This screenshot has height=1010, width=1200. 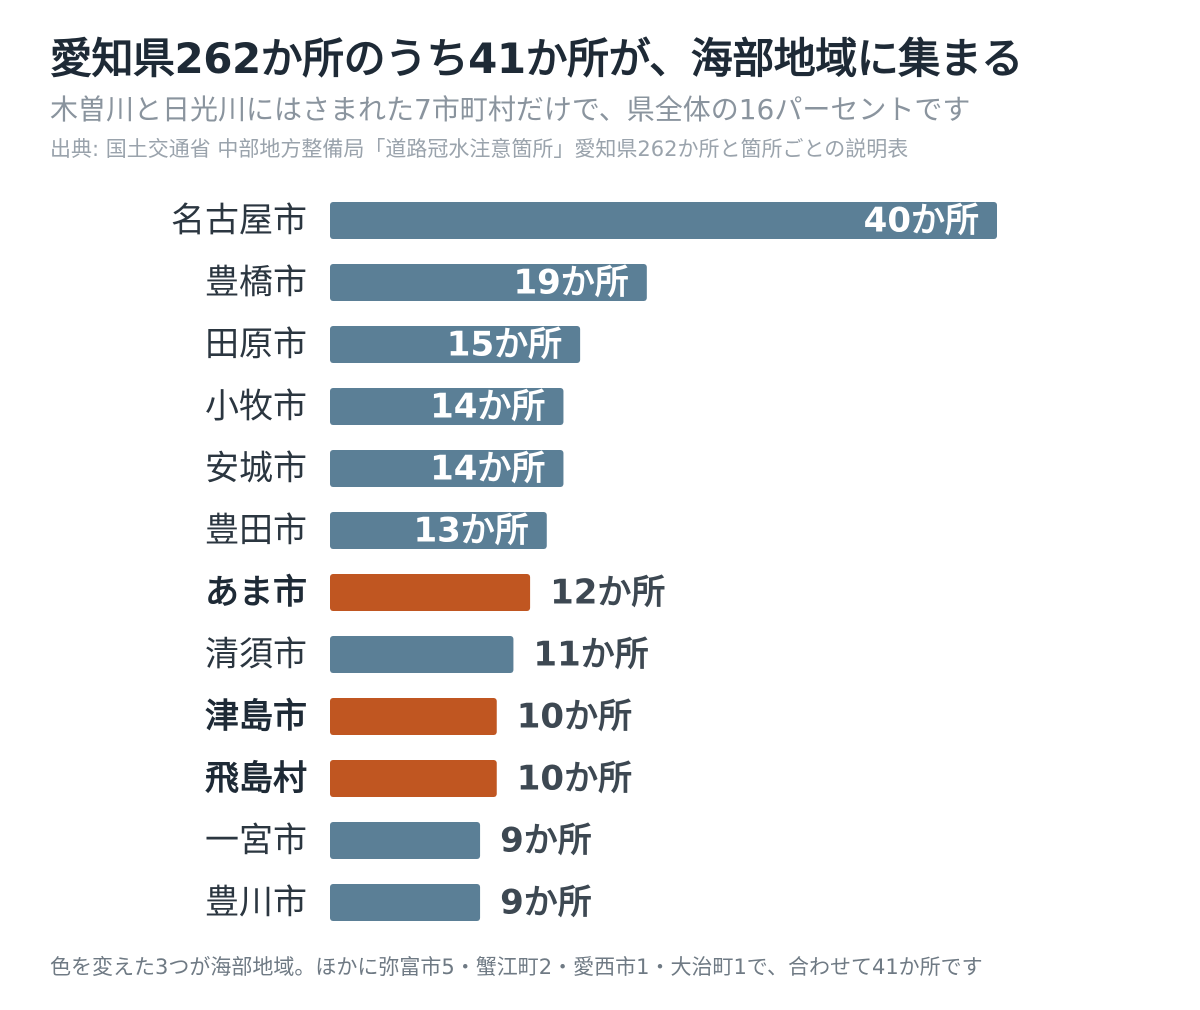 What do you see at coordinates (256, 841) in the screenshot?
I see `category-label: 一宮市` at bounding box center [256, 841].